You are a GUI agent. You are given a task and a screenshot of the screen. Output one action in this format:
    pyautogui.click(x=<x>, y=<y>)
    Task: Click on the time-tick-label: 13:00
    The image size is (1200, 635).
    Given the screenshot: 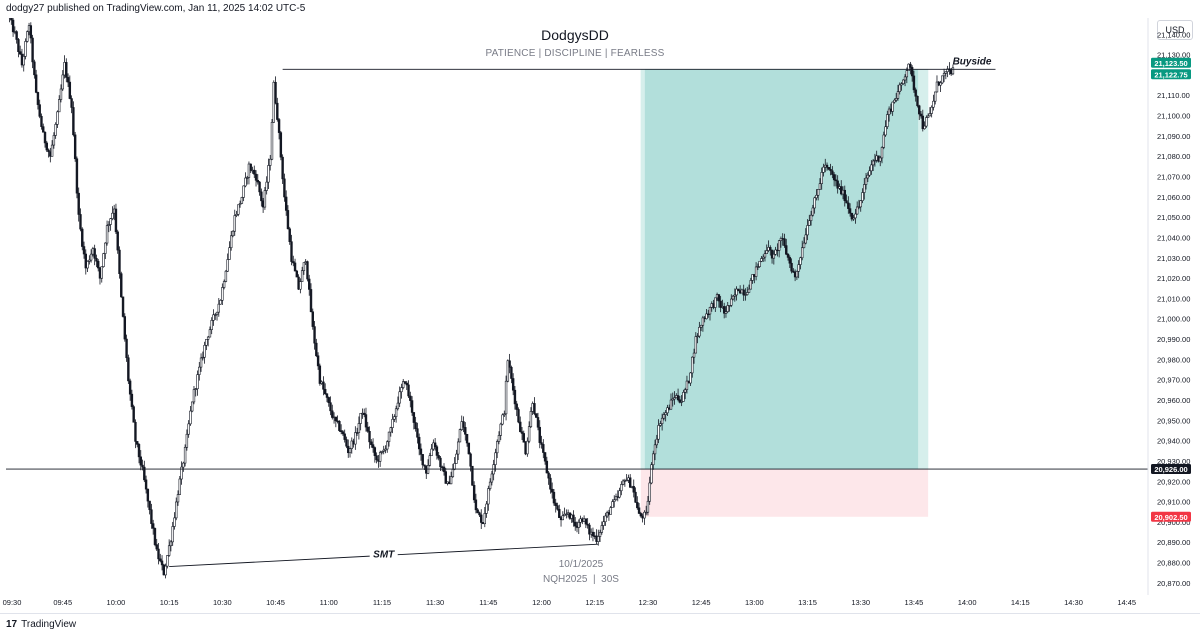 What is the action you would take?
    pyautogui.click(x=754, y=602)
    